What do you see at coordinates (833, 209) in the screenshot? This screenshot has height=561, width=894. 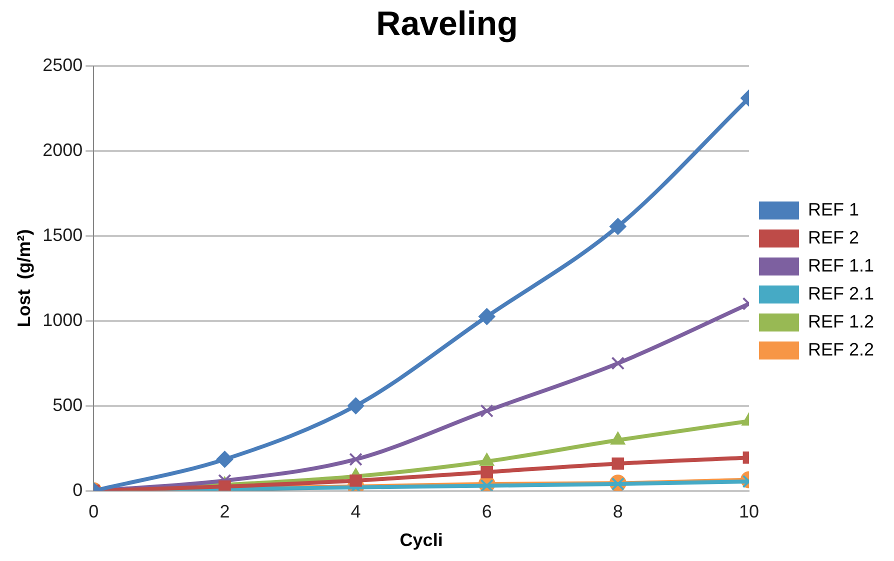 I see `legend-label: REF 1` at bounding box center [833, 209].